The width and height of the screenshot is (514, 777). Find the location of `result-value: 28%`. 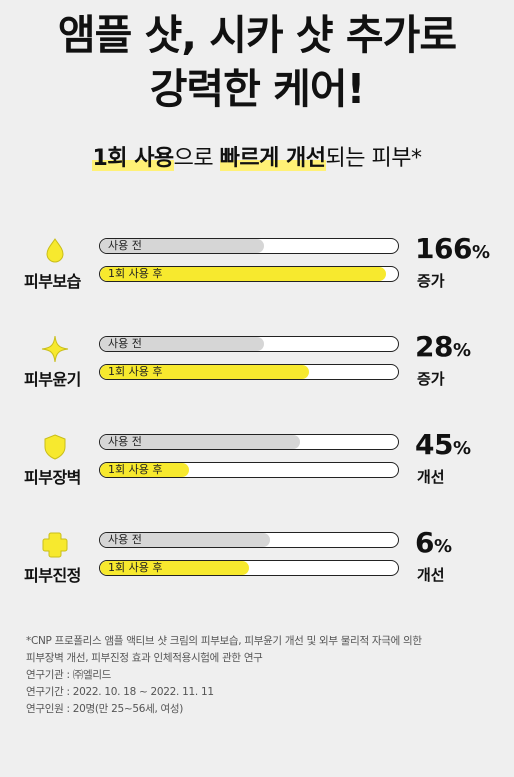

result-value: 28% is located at coordinates (443, 346).